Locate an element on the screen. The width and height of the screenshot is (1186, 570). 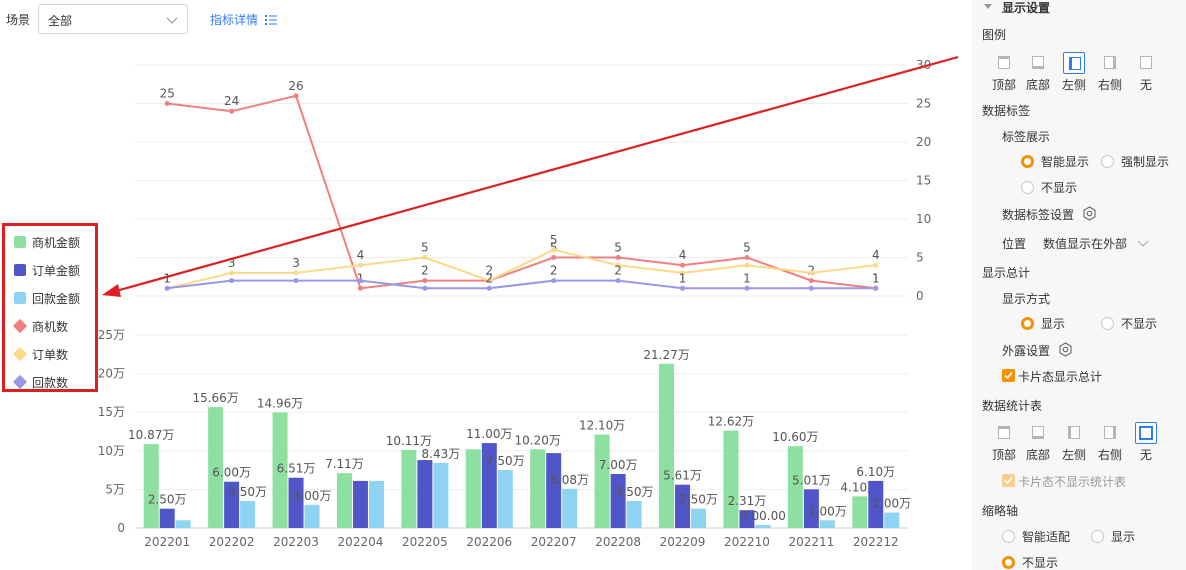
collapse-caret-icon is located at coordinates (988, 7).